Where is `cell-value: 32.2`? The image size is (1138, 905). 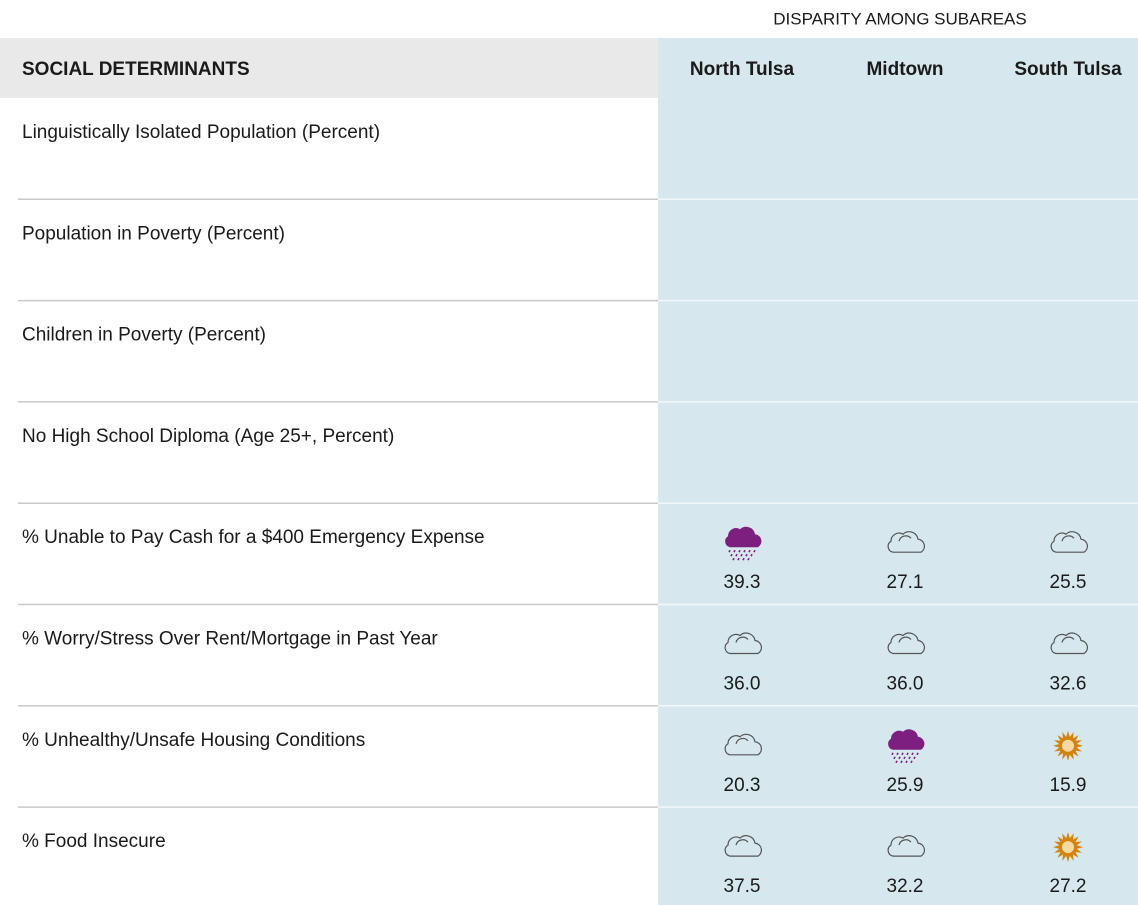 cell-value: 32.2 is located at coordinates (905, 886).